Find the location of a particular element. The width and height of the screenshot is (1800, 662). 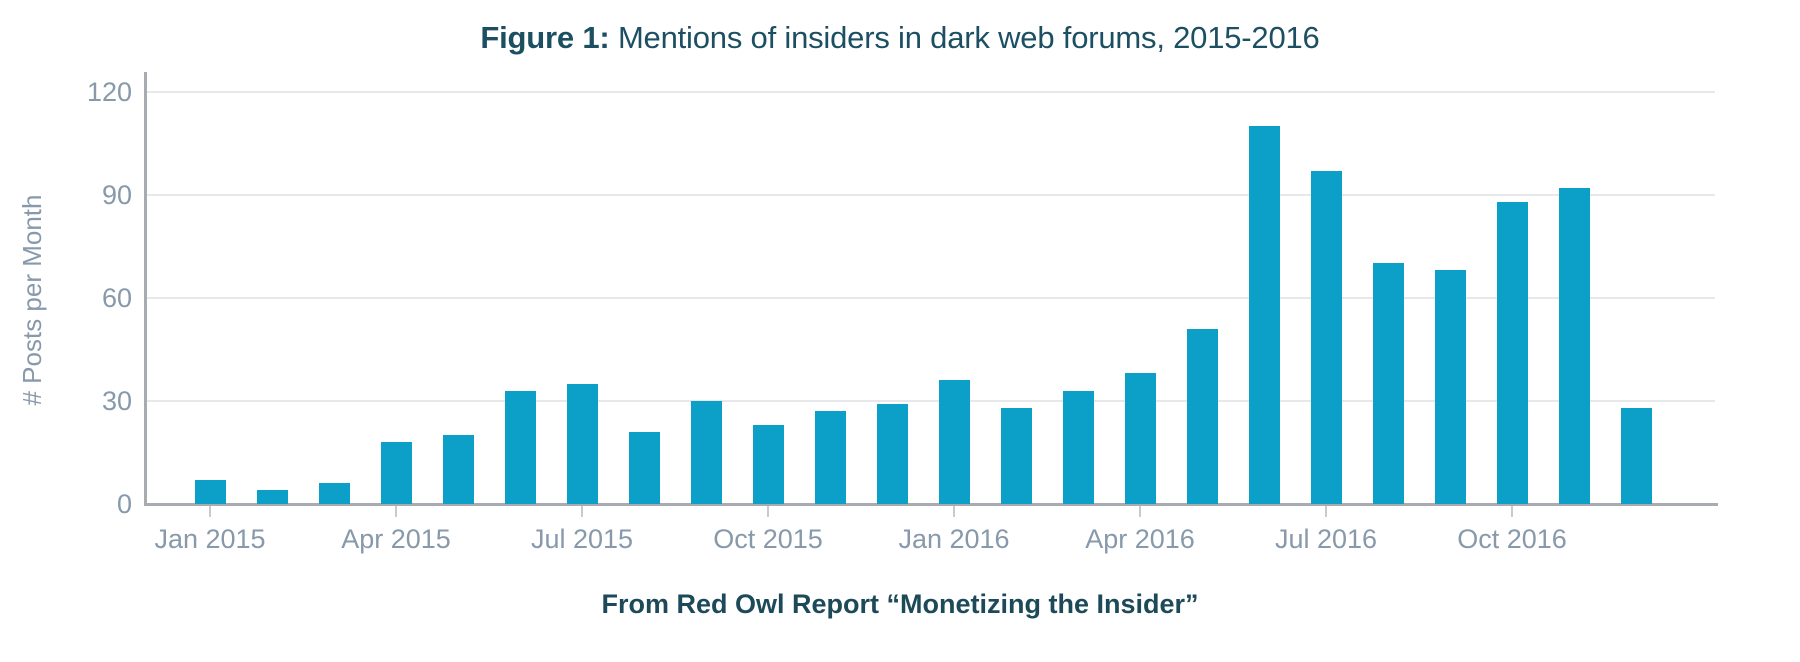

bar-sep-2015 is located at coordinates (706, 452).